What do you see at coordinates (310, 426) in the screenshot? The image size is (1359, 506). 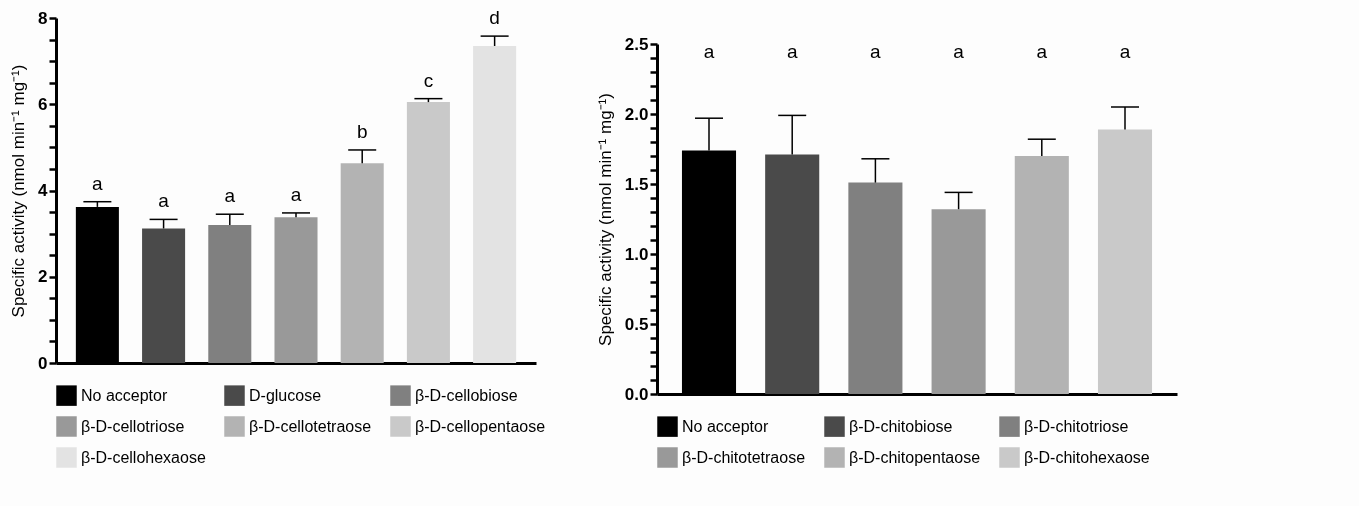 I see `legend-label: β-D-cellotetraose` at bounding box center [310, 426].